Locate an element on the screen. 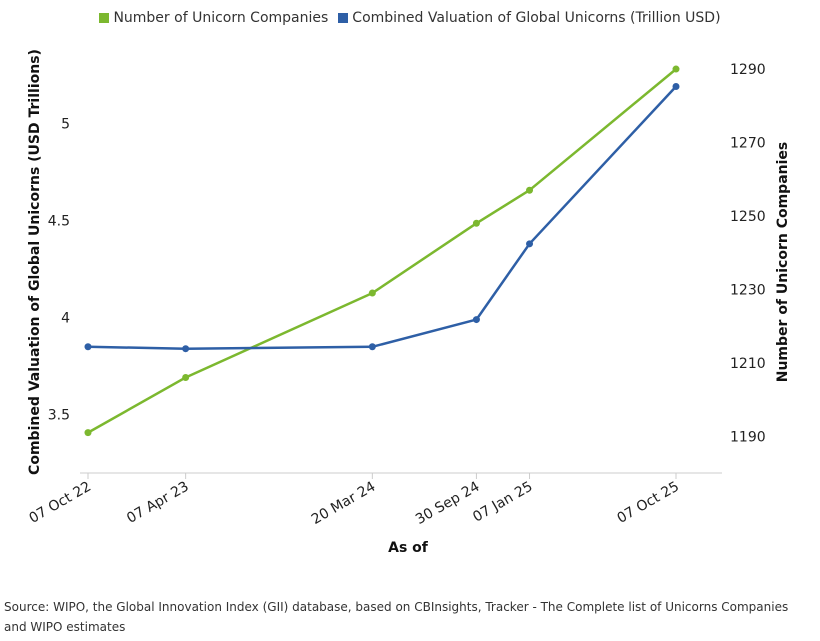 This screenshot has height=641, width=820. right-tick-label: 1250 is located at coordinates (748, 217).